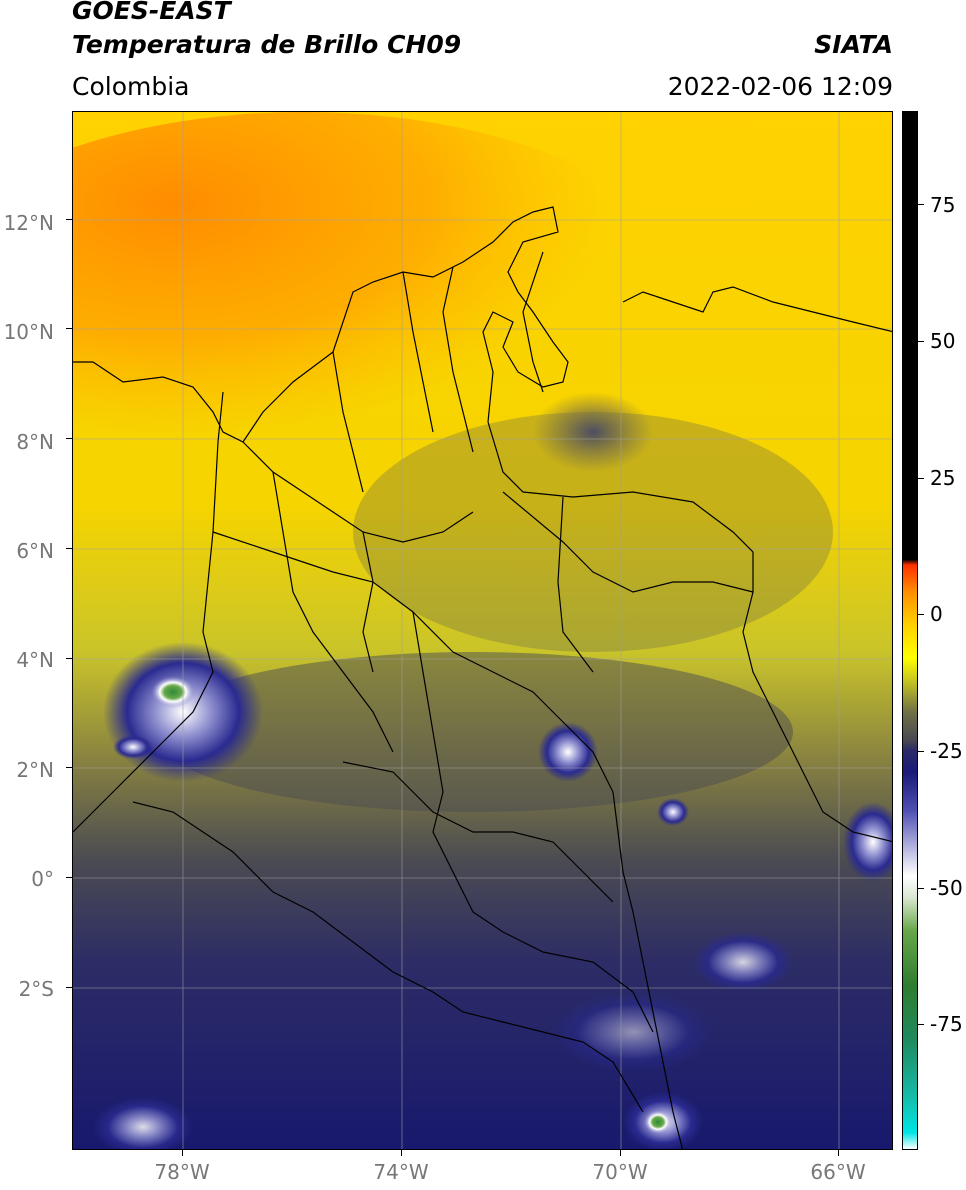  Describe the element at coordinates (35, 551) in the screenshot. I see `lat-tick: 6°N` at that location.